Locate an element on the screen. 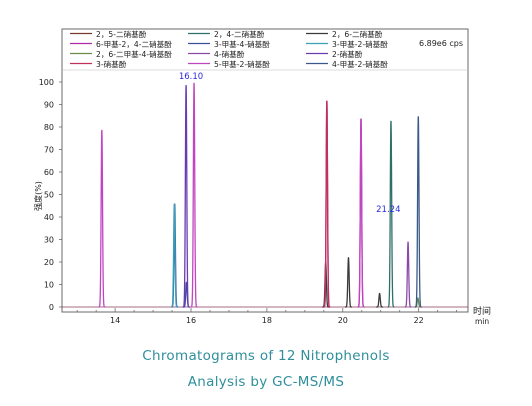  x-axis-unit: min is located at coordinates (482, 321).